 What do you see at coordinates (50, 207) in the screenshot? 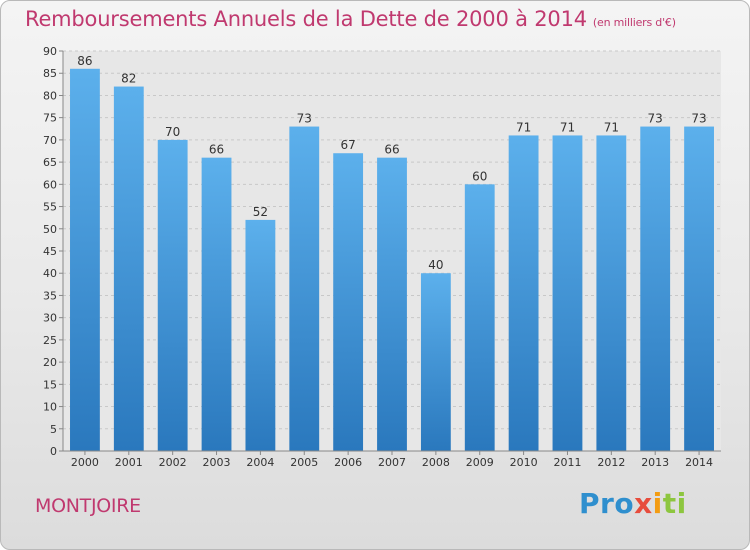
I see `y-tick-label: 55` at bounding box center [50, 207].